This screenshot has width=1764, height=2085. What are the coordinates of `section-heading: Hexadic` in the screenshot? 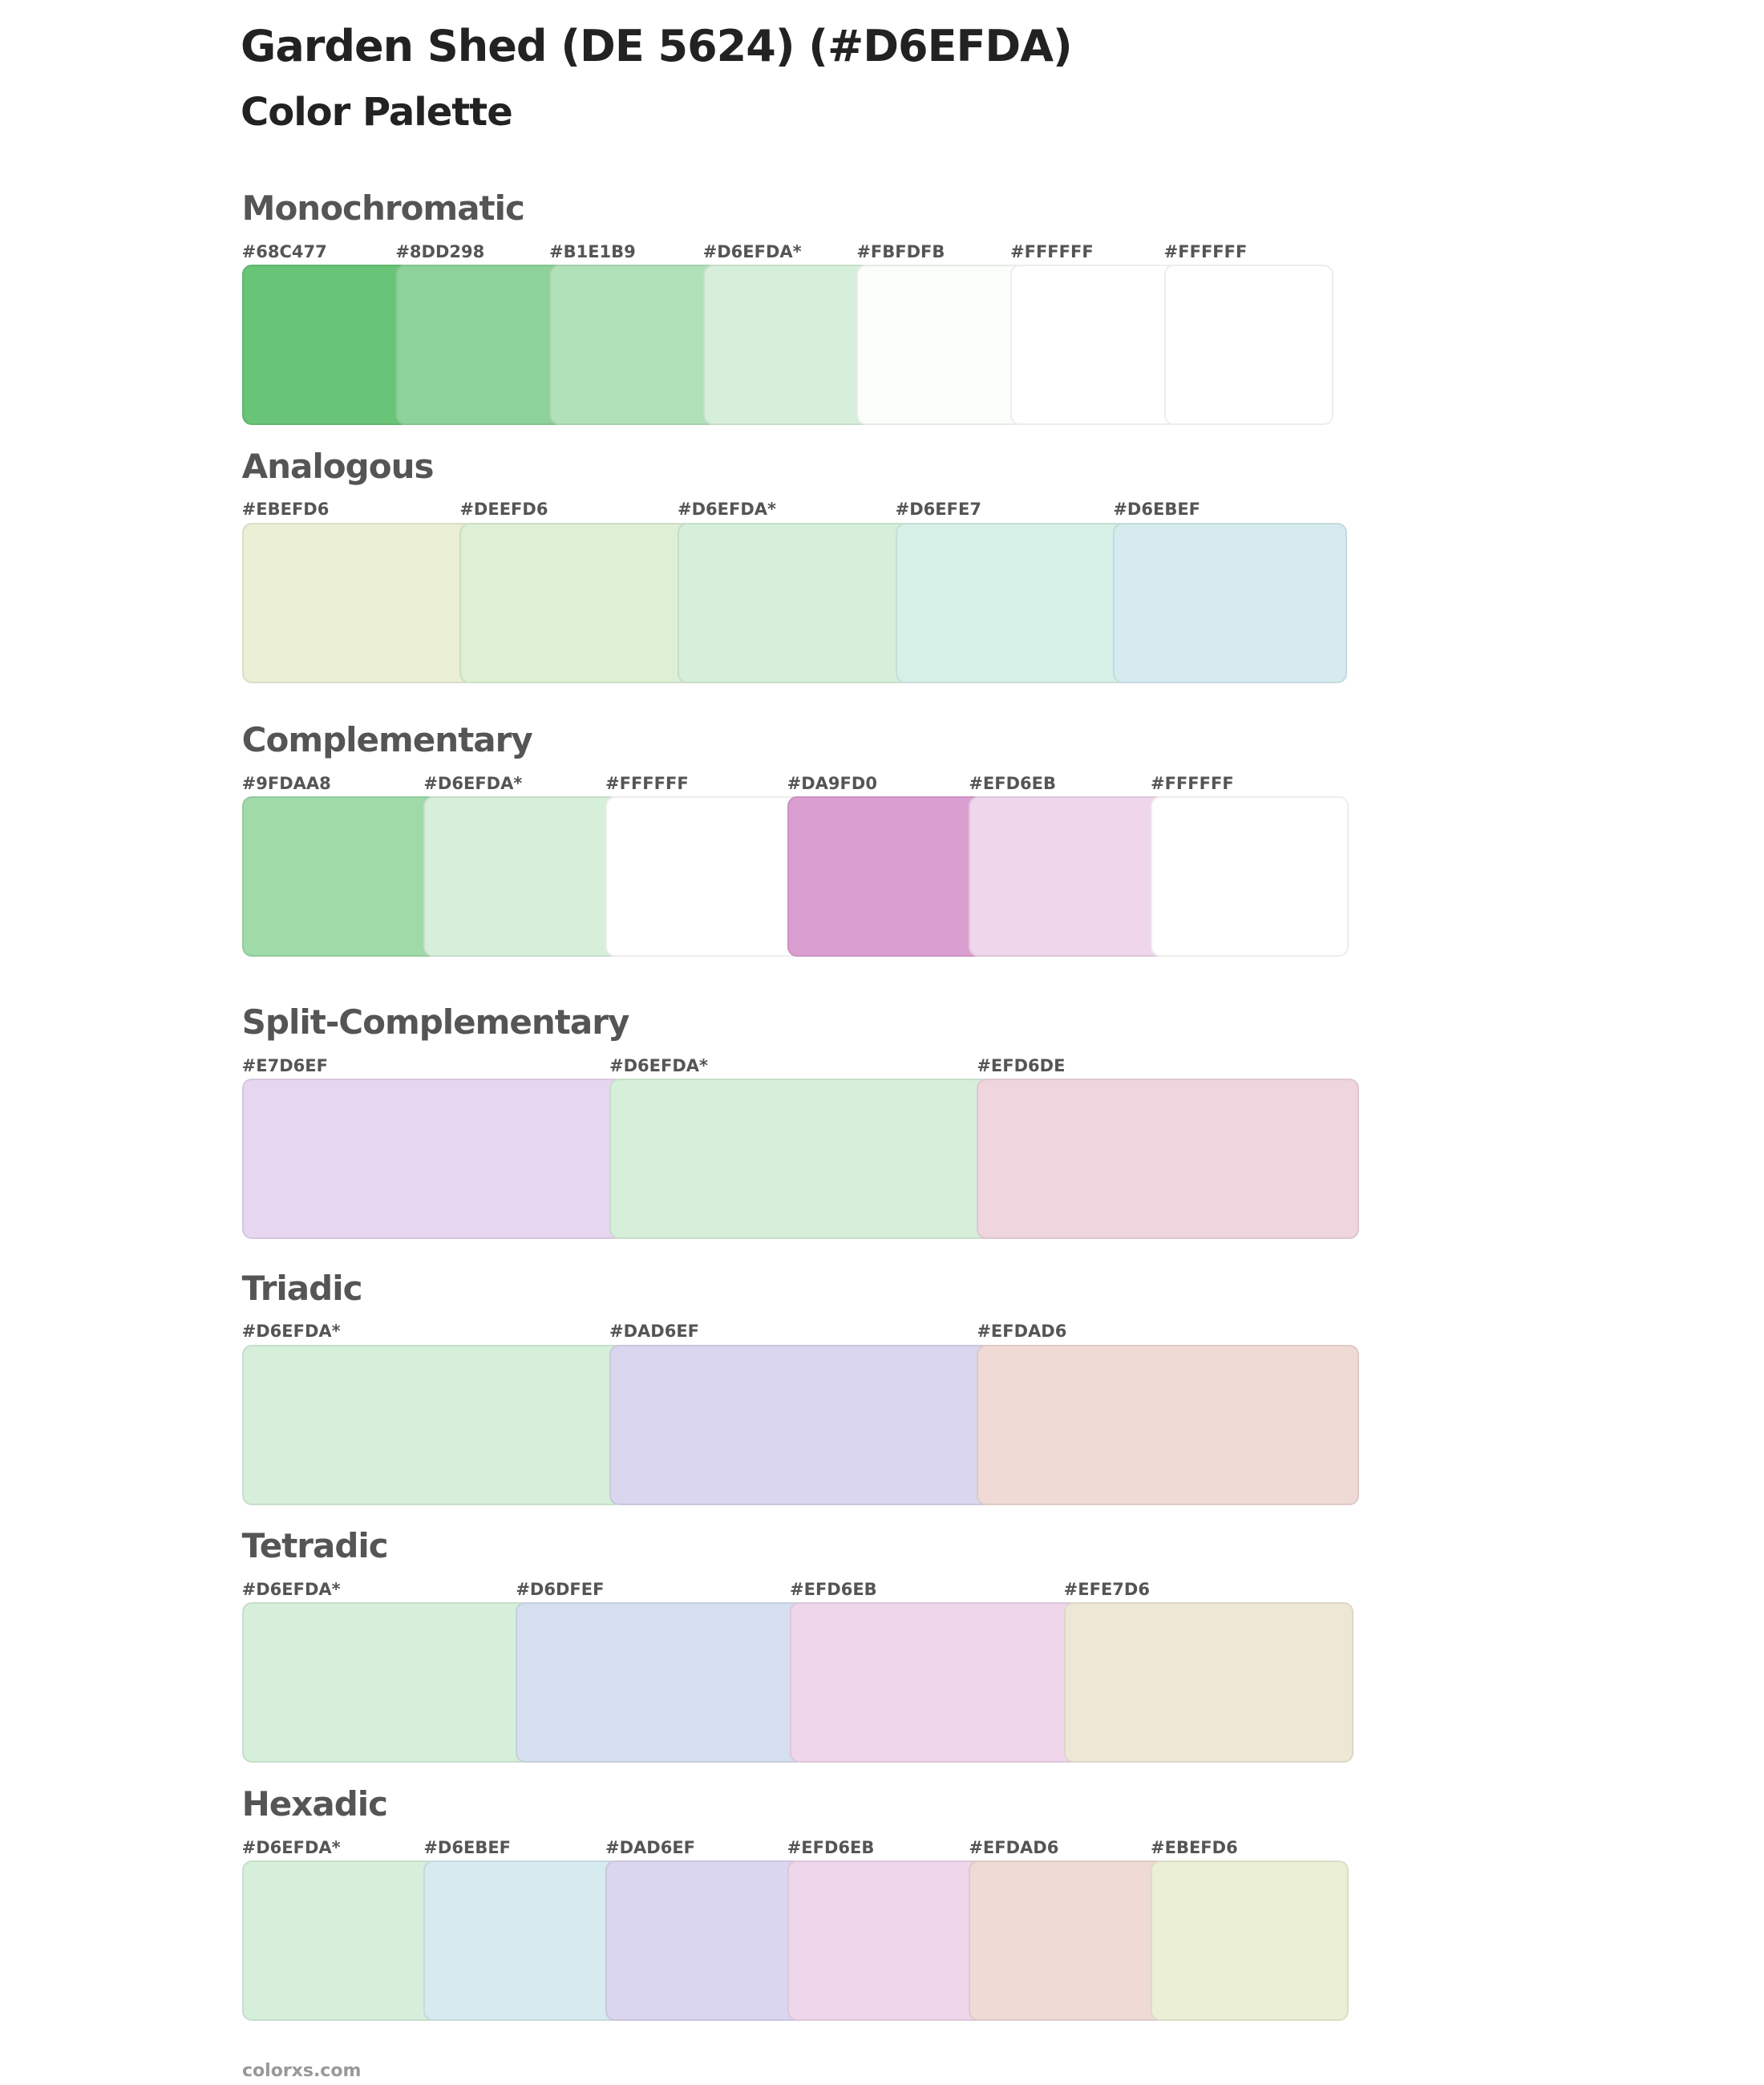 It's located at (314, 1804).